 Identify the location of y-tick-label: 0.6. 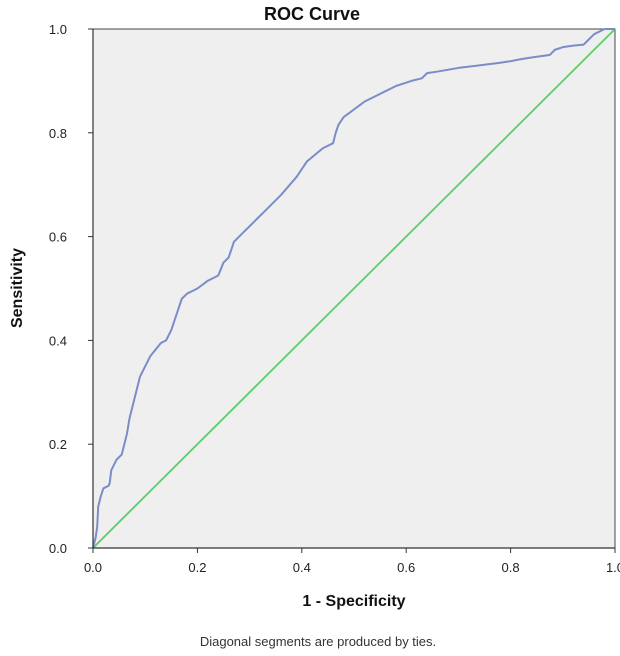
(58, 237).